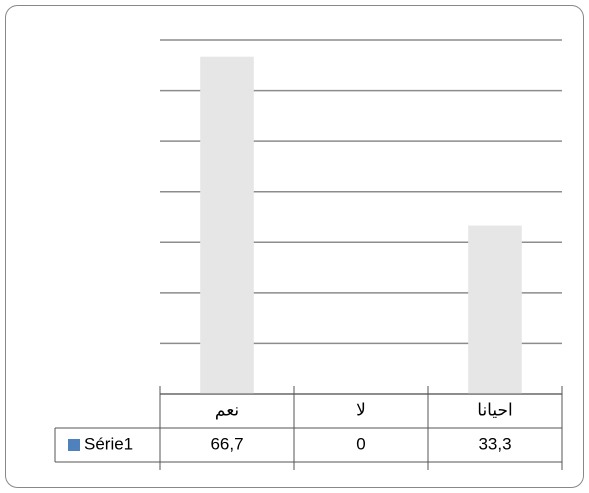 This screenshot has height=493, width=589. Describe the element at coordinates (360, 443) in the screenshot. I see `value-label: 0` at that location.